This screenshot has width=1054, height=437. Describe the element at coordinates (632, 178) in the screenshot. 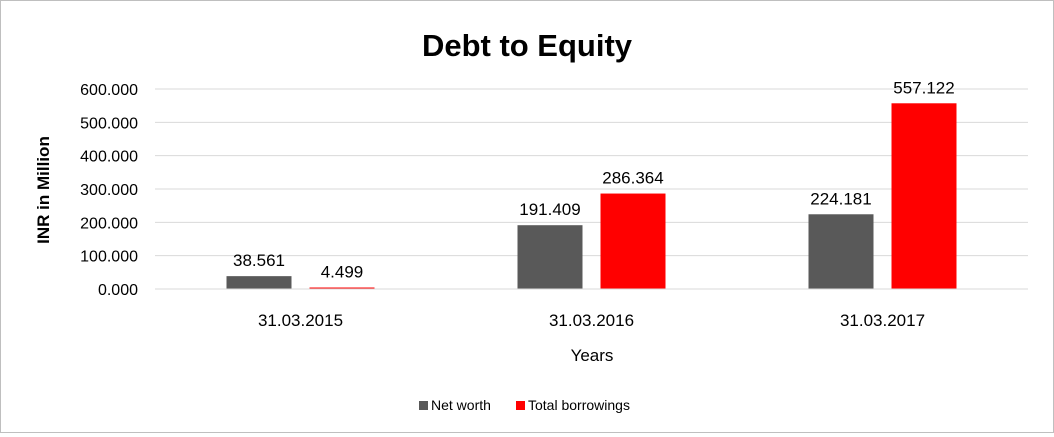

I see `bar-value-label: 286.364` at that location.